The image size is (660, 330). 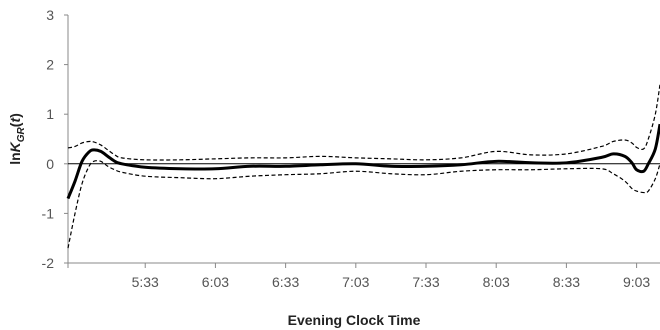 What do you see at coordinates (48, 263) in the screenshot?
I see `y-tick-label: -2` at bounding box center [48, 263].